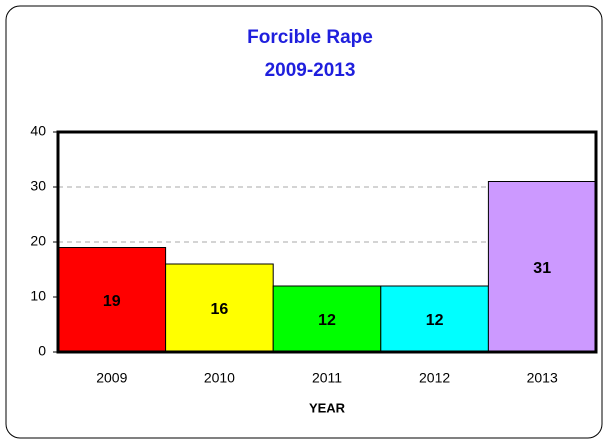 This screenshot has width=609, height=444. I want to click on data-label: 31, so click(542, 268).